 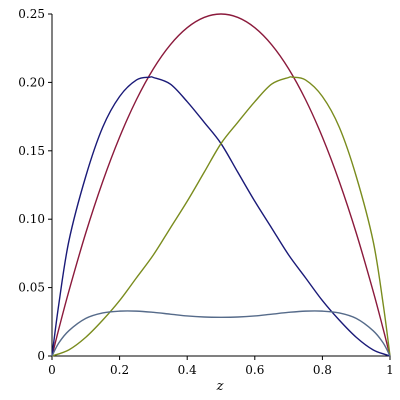 I want to click on y-tick-label: 0.05, so click(x=31, y=288).